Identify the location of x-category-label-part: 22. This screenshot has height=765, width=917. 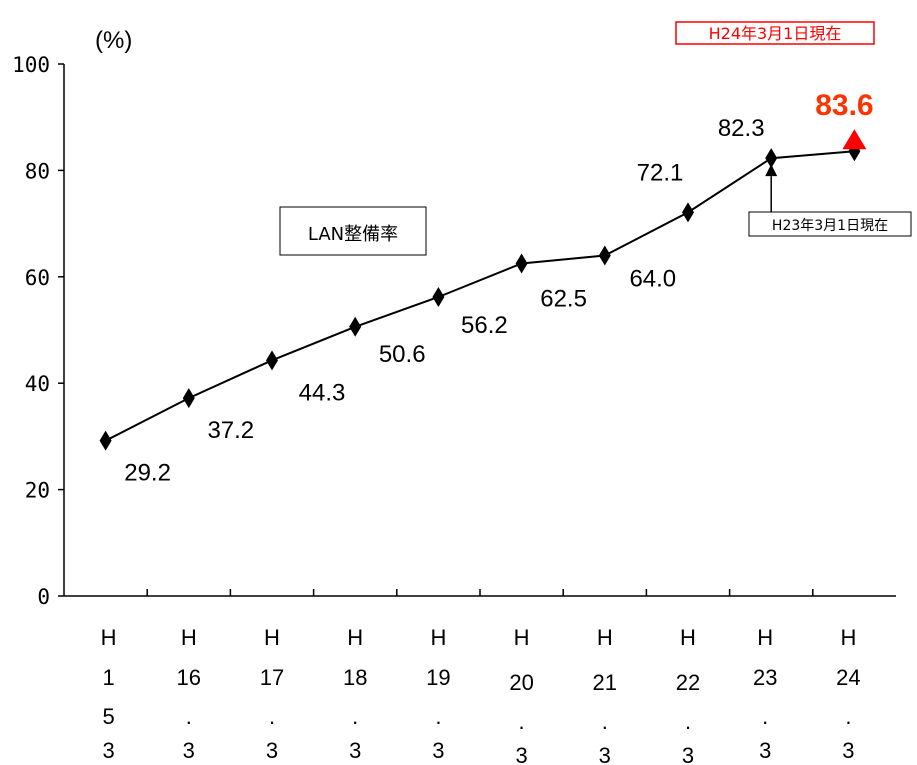
(688, 682).